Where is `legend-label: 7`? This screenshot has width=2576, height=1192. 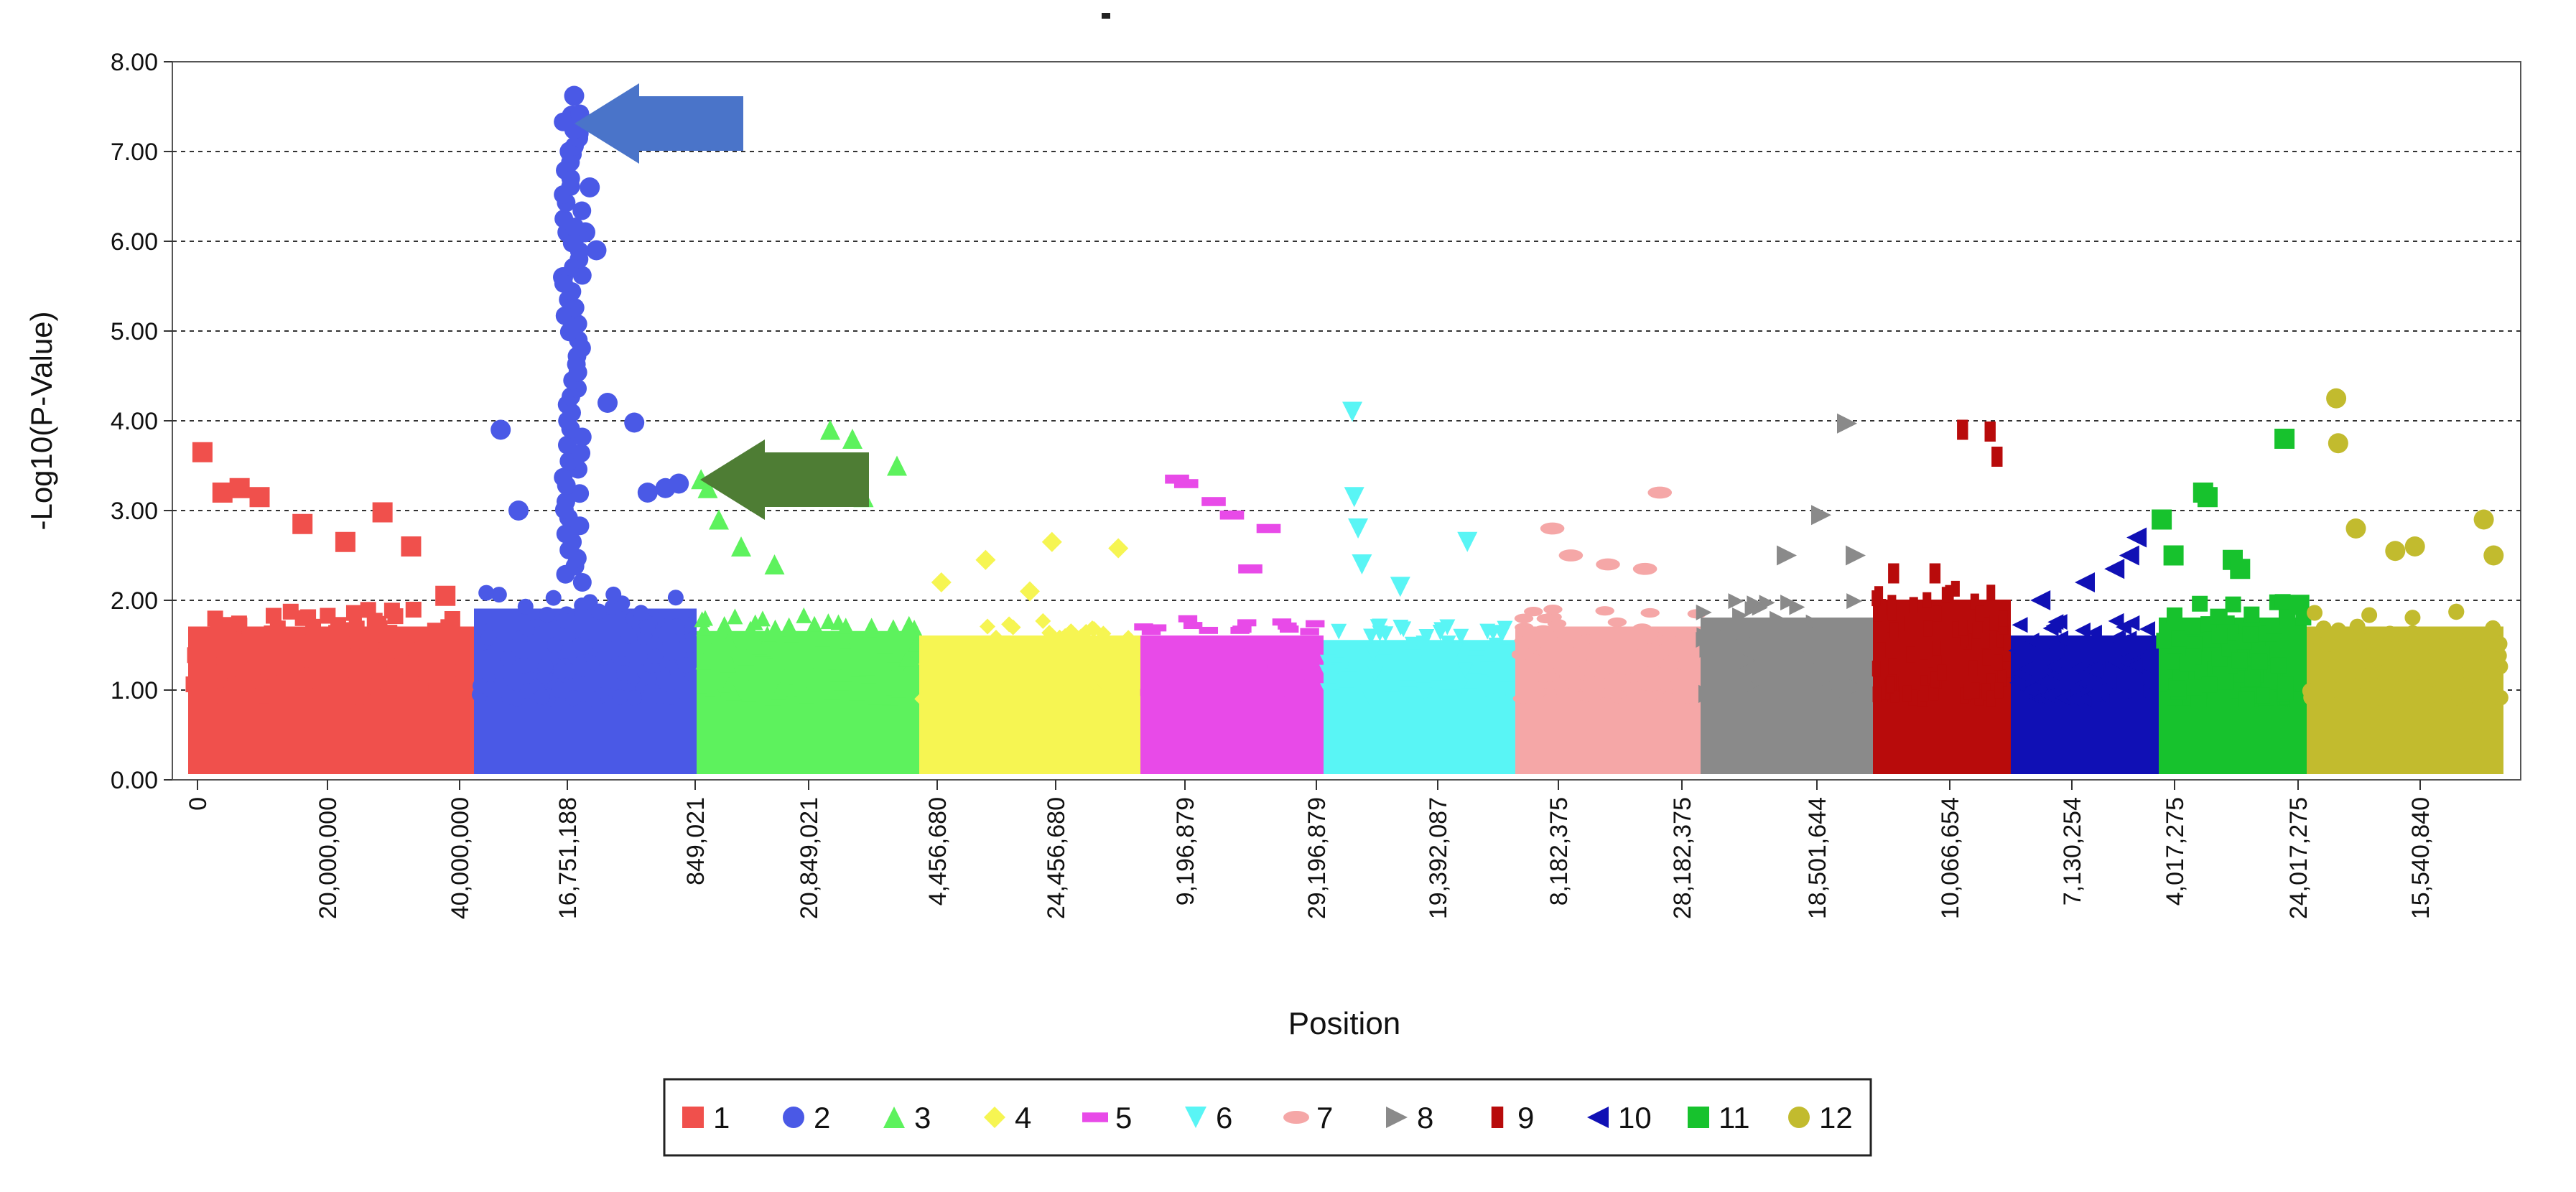
legend-label: 7 is located at coordinates (1324, 1118).